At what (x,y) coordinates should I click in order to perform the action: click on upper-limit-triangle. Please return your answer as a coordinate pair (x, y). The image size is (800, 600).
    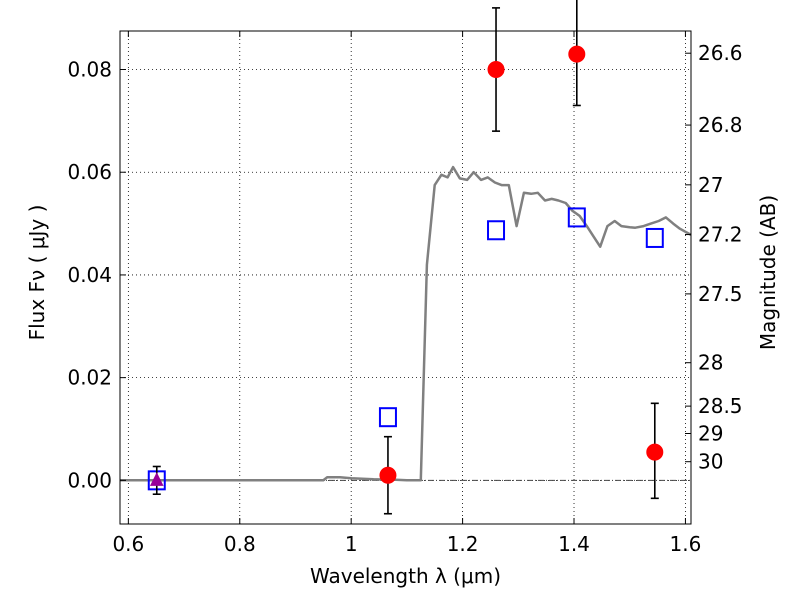
    Looking at the image, I should click on (156, 479).